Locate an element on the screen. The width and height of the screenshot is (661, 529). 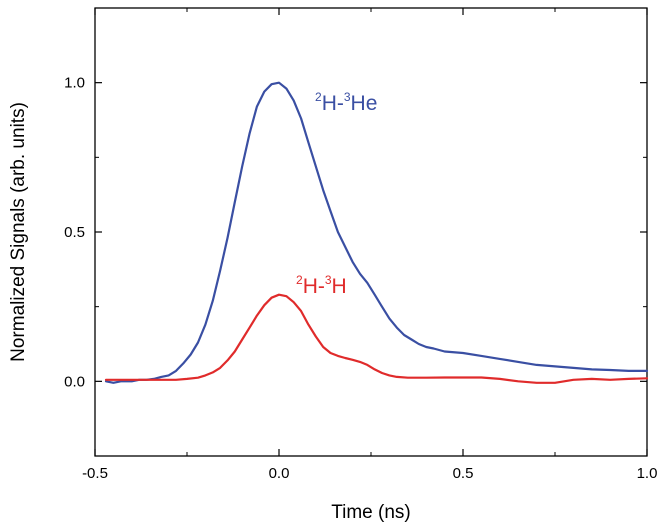
y-tick-label: 1.0 is located at coordinates (74, 83).